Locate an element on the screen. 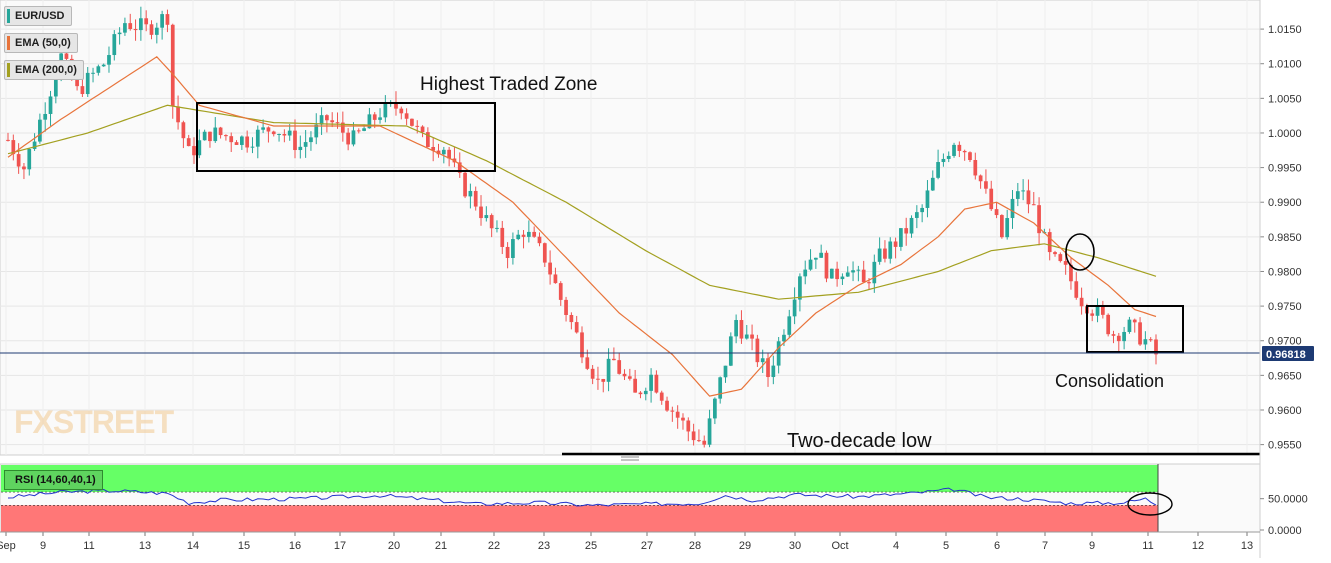 This screenshot has height=563, width=1331. y-tick-label: 0.9700 is located at coordinates (1285, 342).